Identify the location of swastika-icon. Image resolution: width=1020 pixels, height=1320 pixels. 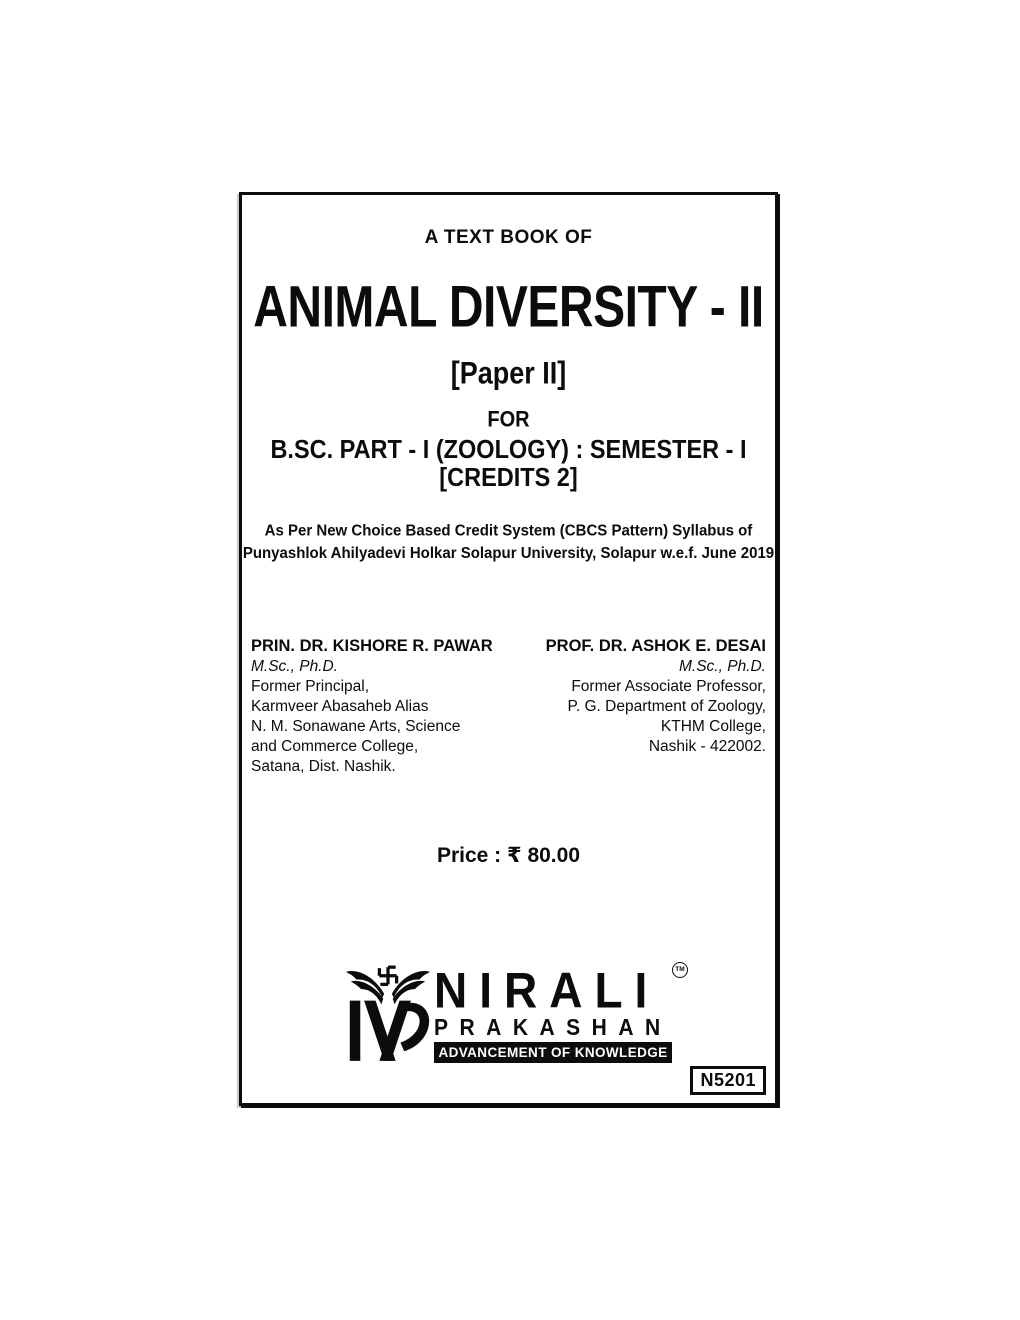
(388, 976).